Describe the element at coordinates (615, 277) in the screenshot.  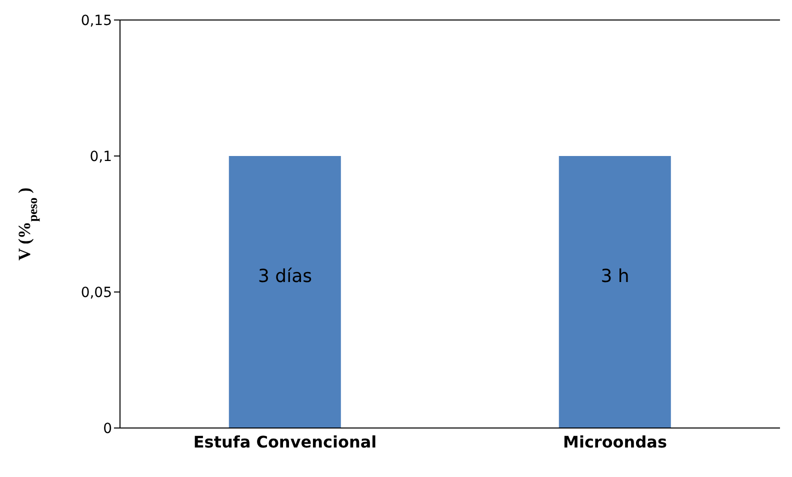
I see `annotation: 3 h` at that location.